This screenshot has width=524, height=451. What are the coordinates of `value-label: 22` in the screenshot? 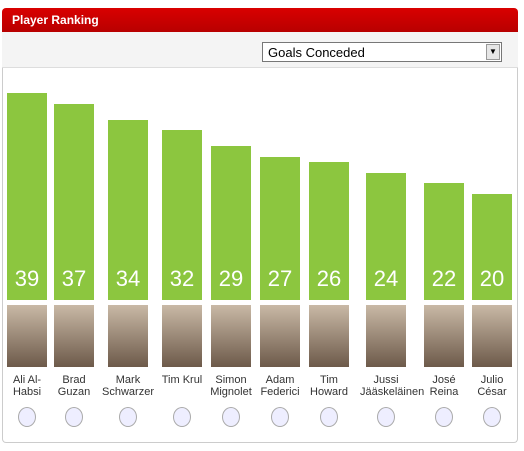 It's located at (444, 278).